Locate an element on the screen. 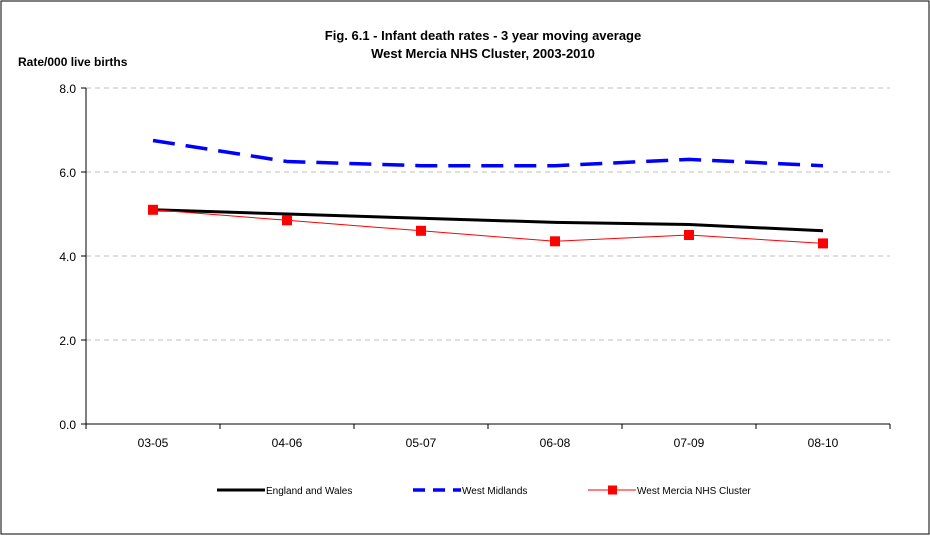  legend-marker is located at coordinates (612, 490).